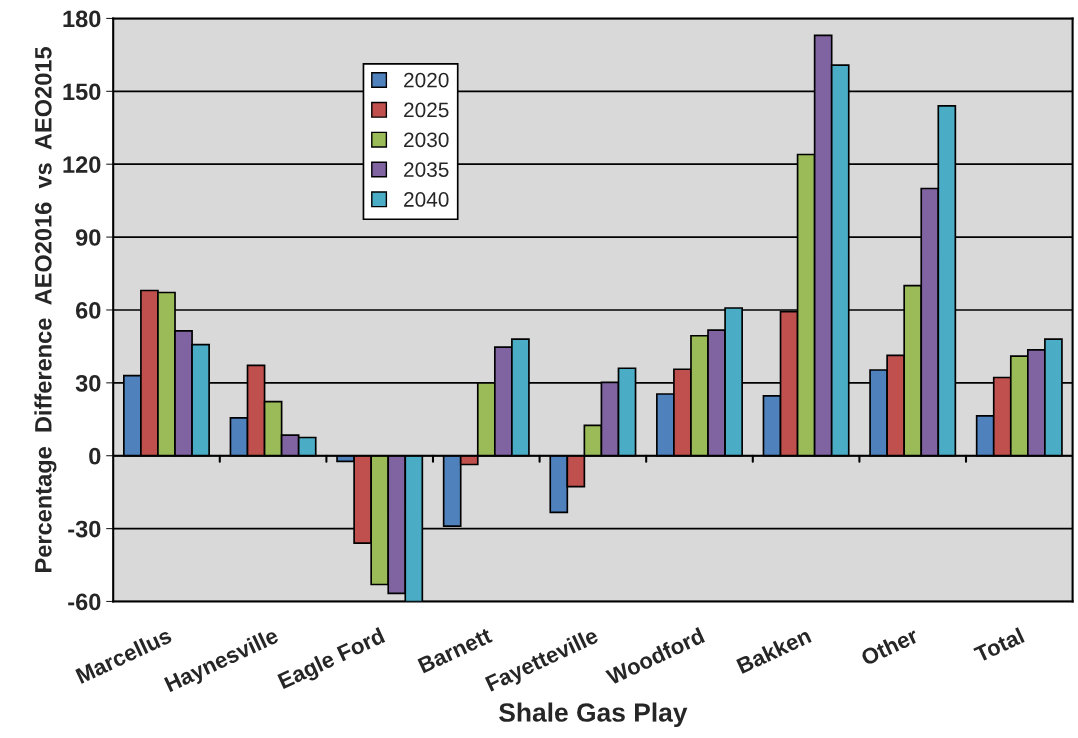 The height and width of the screenshot is (738, 1078). What do you see at coordinates (426, 199) in the screenshot?
I see `legend-label: 2040` at bounding box center [426, 199].